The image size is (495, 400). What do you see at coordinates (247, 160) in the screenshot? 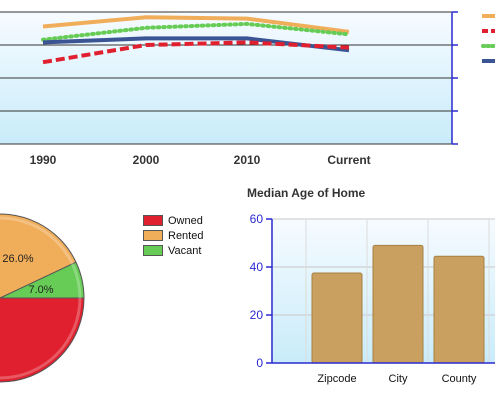
I see `line-x-tick-label: 2010` at bounding box center [247, 160].